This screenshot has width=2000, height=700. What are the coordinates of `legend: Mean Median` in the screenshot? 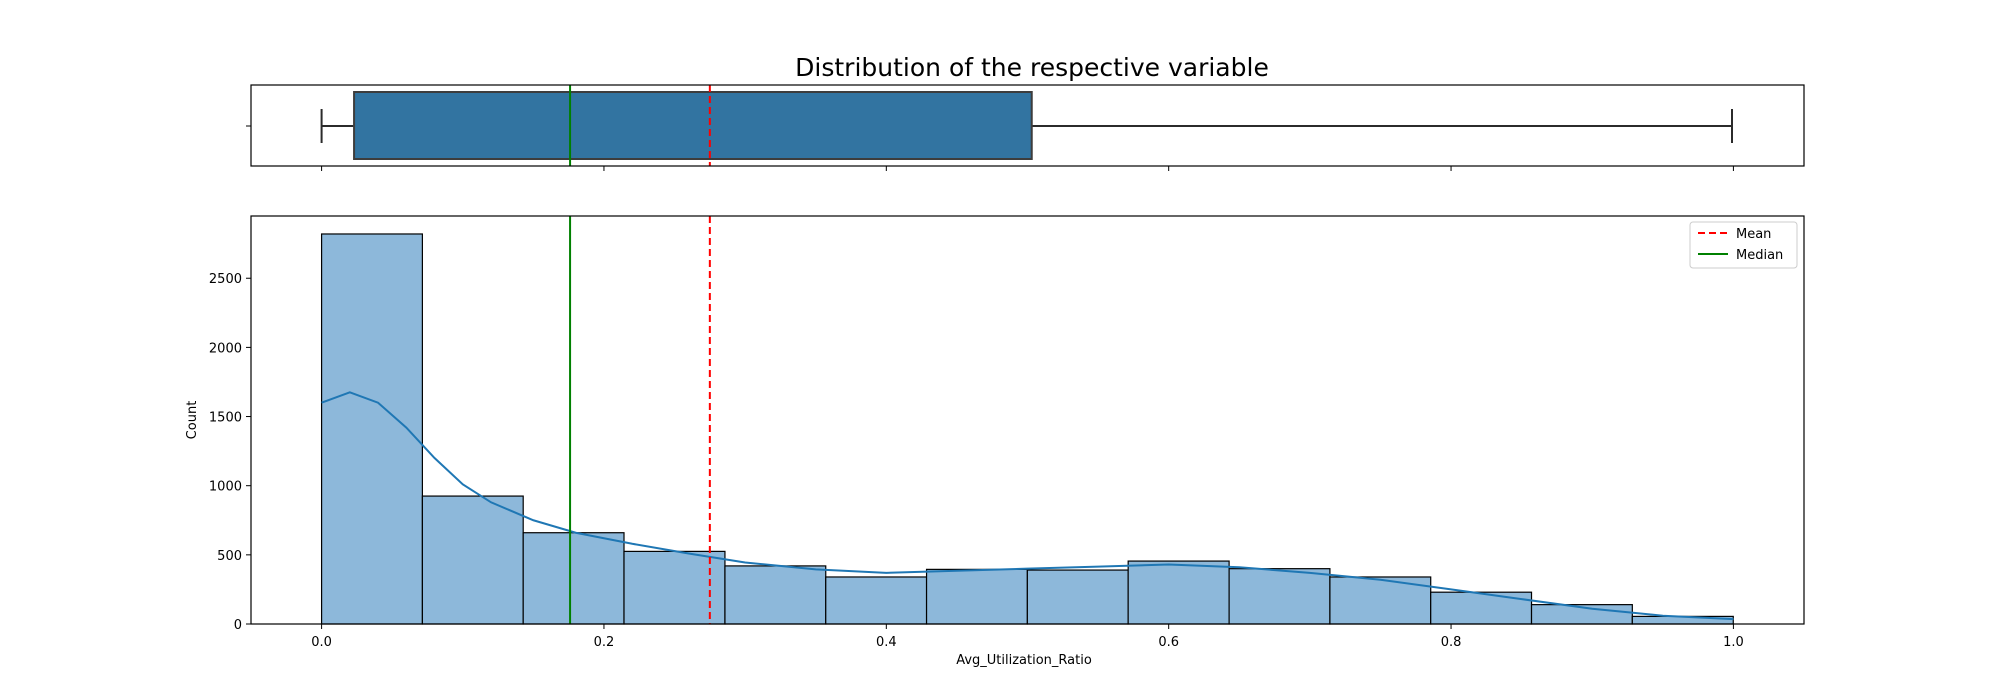 It's located at (1743, 245).